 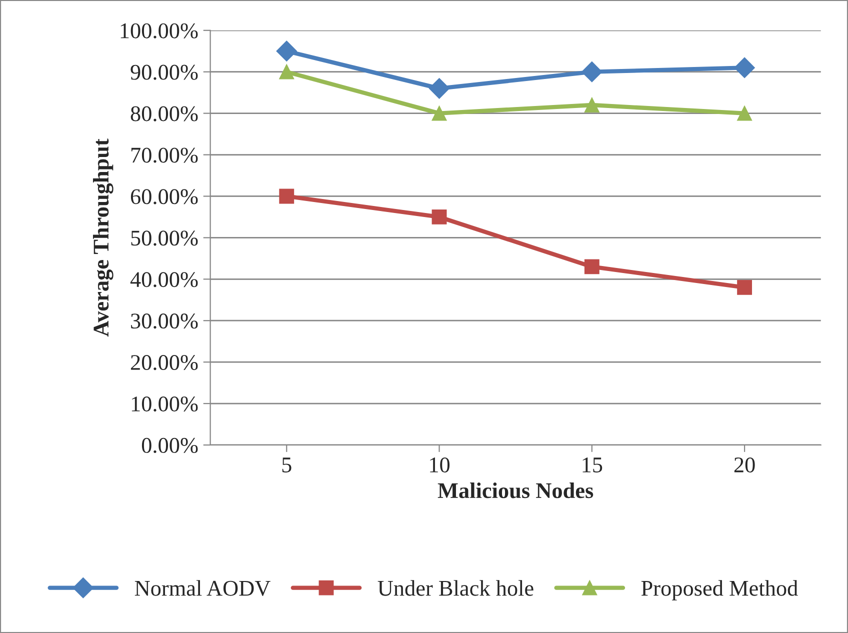 I want to click on y-tick-label: 80.00%, so click(x=164, y=114).